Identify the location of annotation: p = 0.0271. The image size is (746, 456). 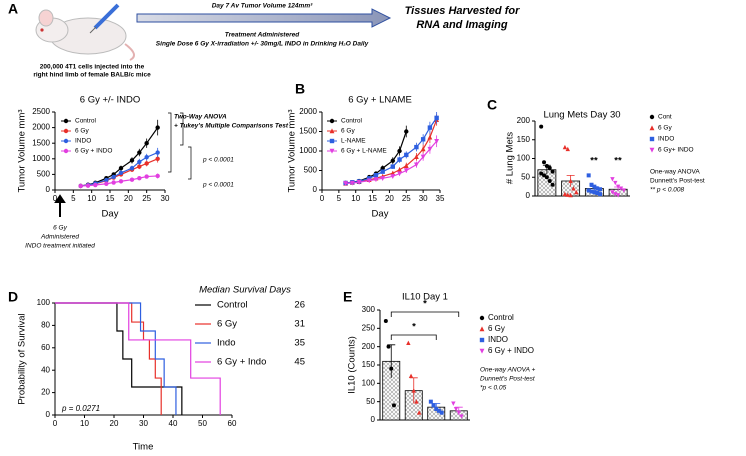
(80, 408).